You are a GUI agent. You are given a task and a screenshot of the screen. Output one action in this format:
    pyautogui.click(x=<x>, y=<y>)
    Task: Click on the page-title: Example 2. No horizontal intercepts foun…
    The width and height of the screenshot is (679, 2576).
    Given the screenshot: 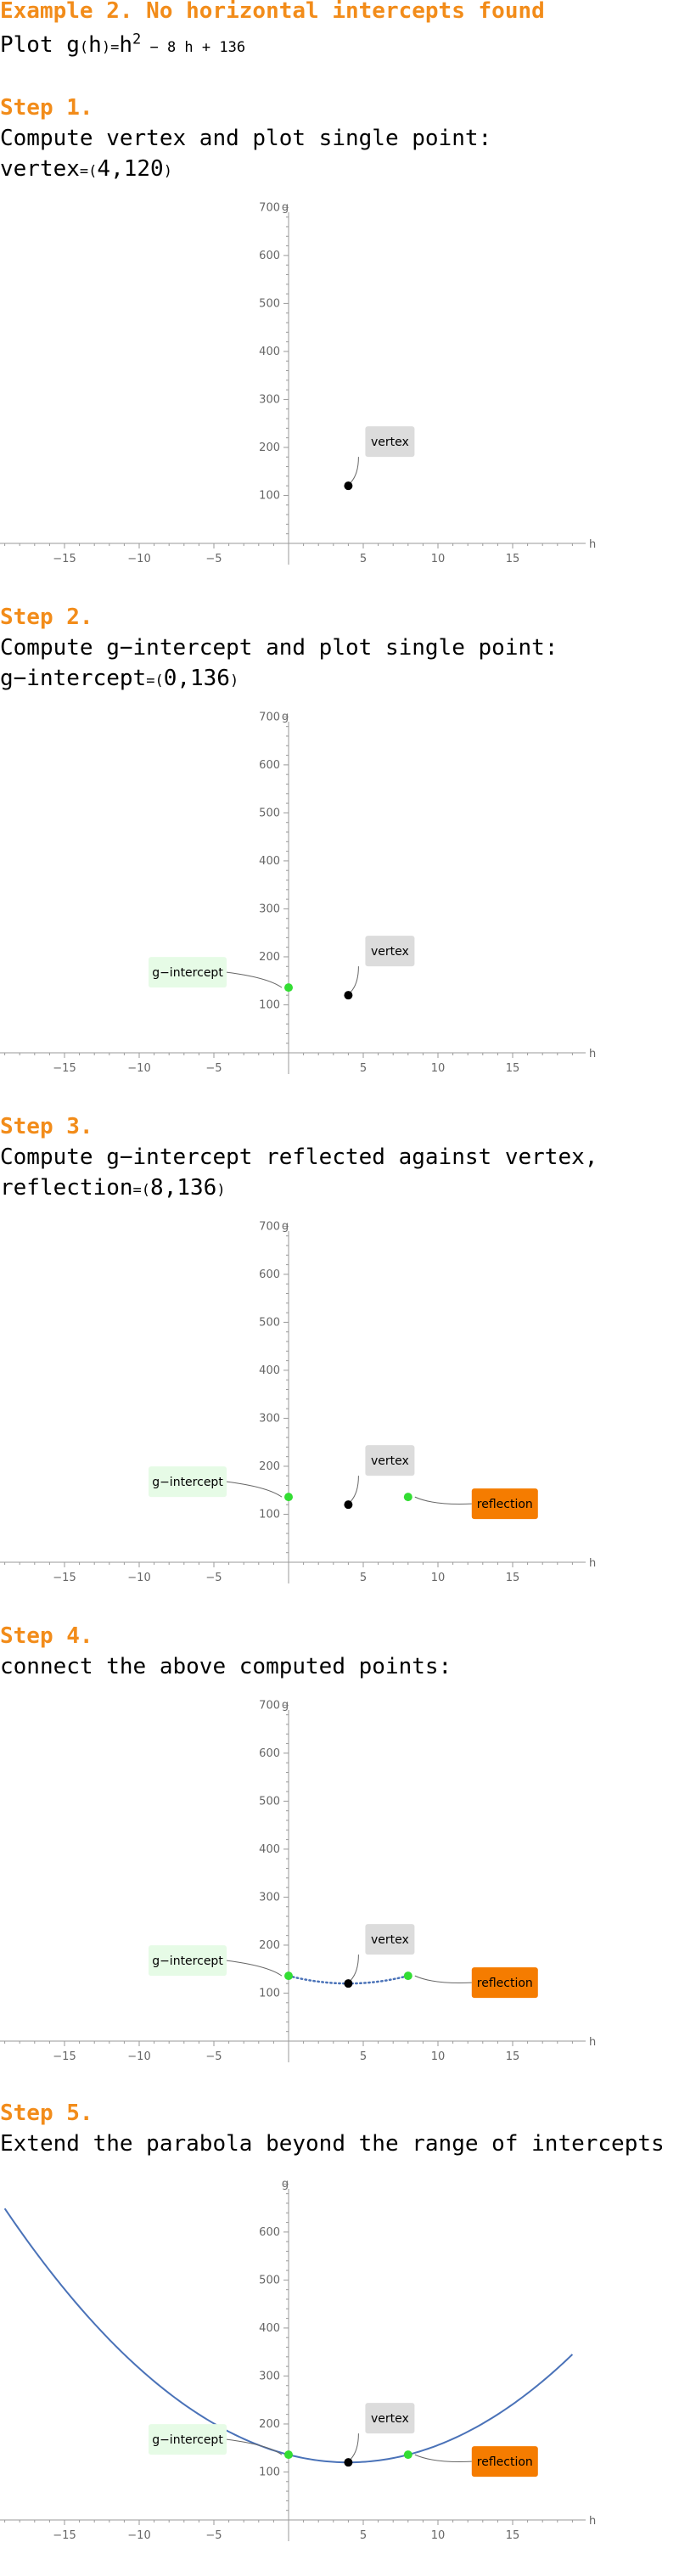 What is the action you would take?
    pyautogui.click(x=272, y=12)
    